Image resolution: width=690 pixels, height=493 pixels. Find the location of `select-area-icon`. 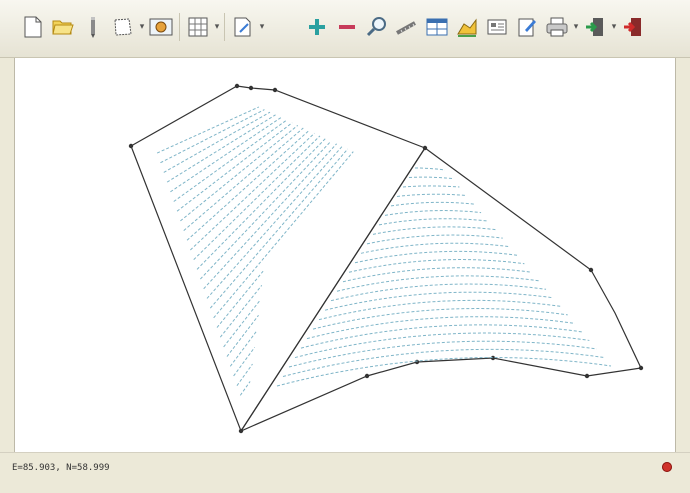

select-area-icon is located at coordinates (123, 27).